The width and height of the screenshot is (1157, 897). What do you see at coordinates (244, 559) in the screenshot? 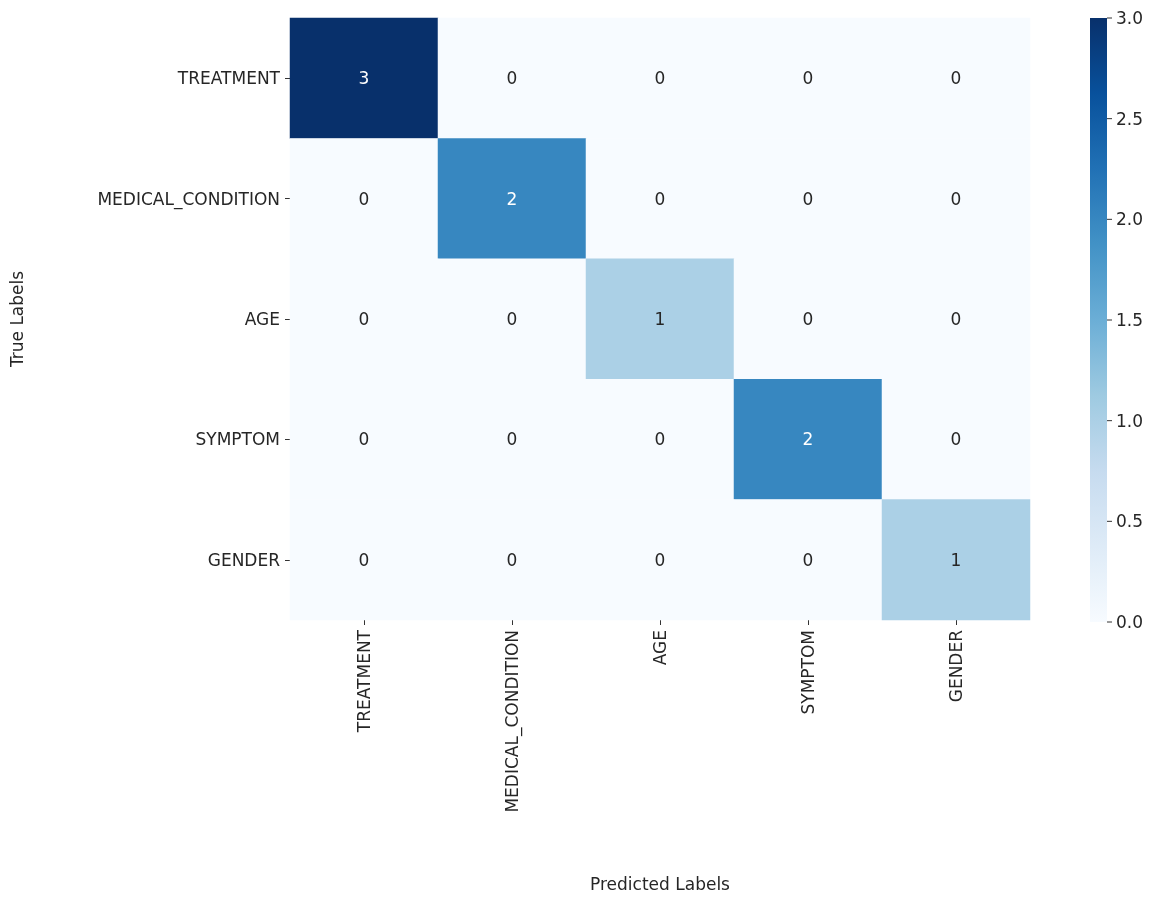
I see `y-tick-label: GENDER` at bounding box center [244, 559].